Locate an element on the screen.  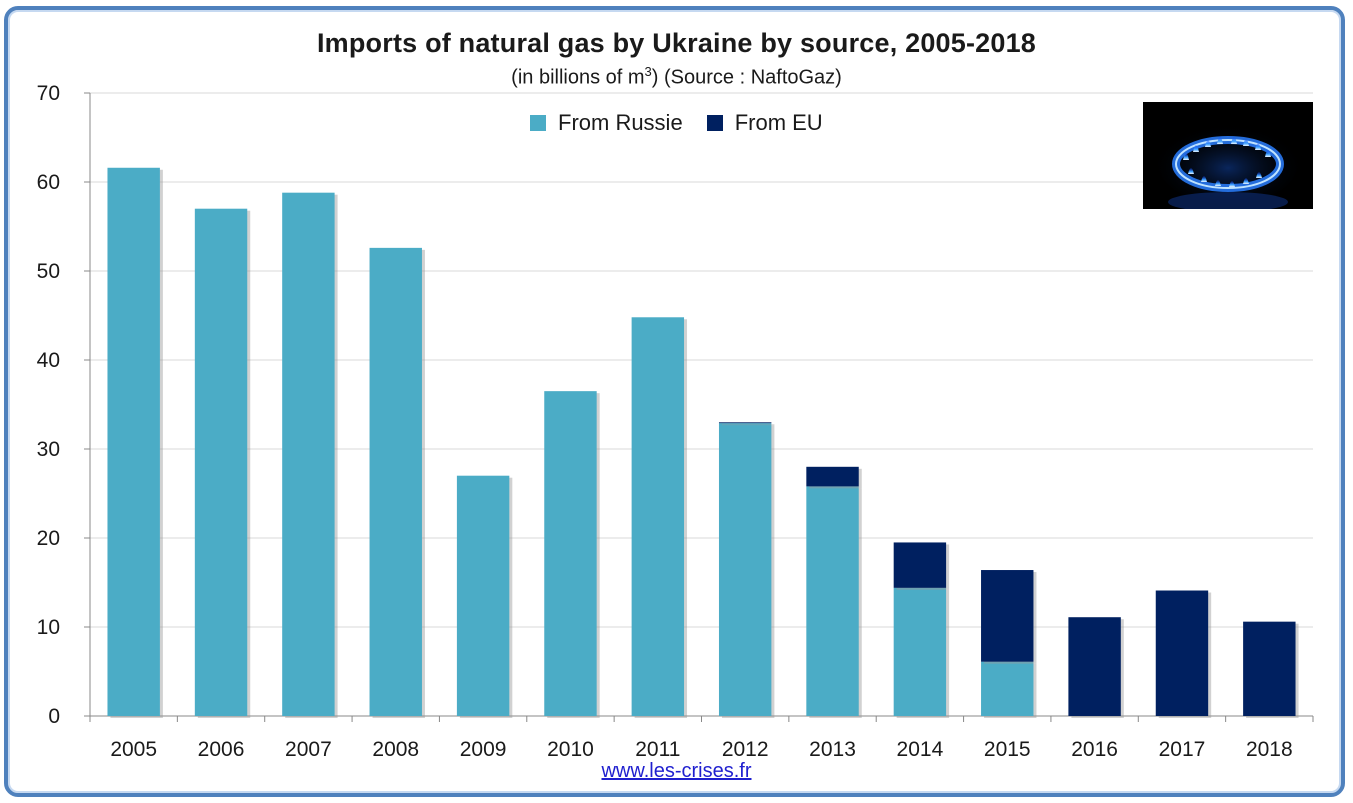
x-tick-label: 2005 is located at coordinates (133, 749).